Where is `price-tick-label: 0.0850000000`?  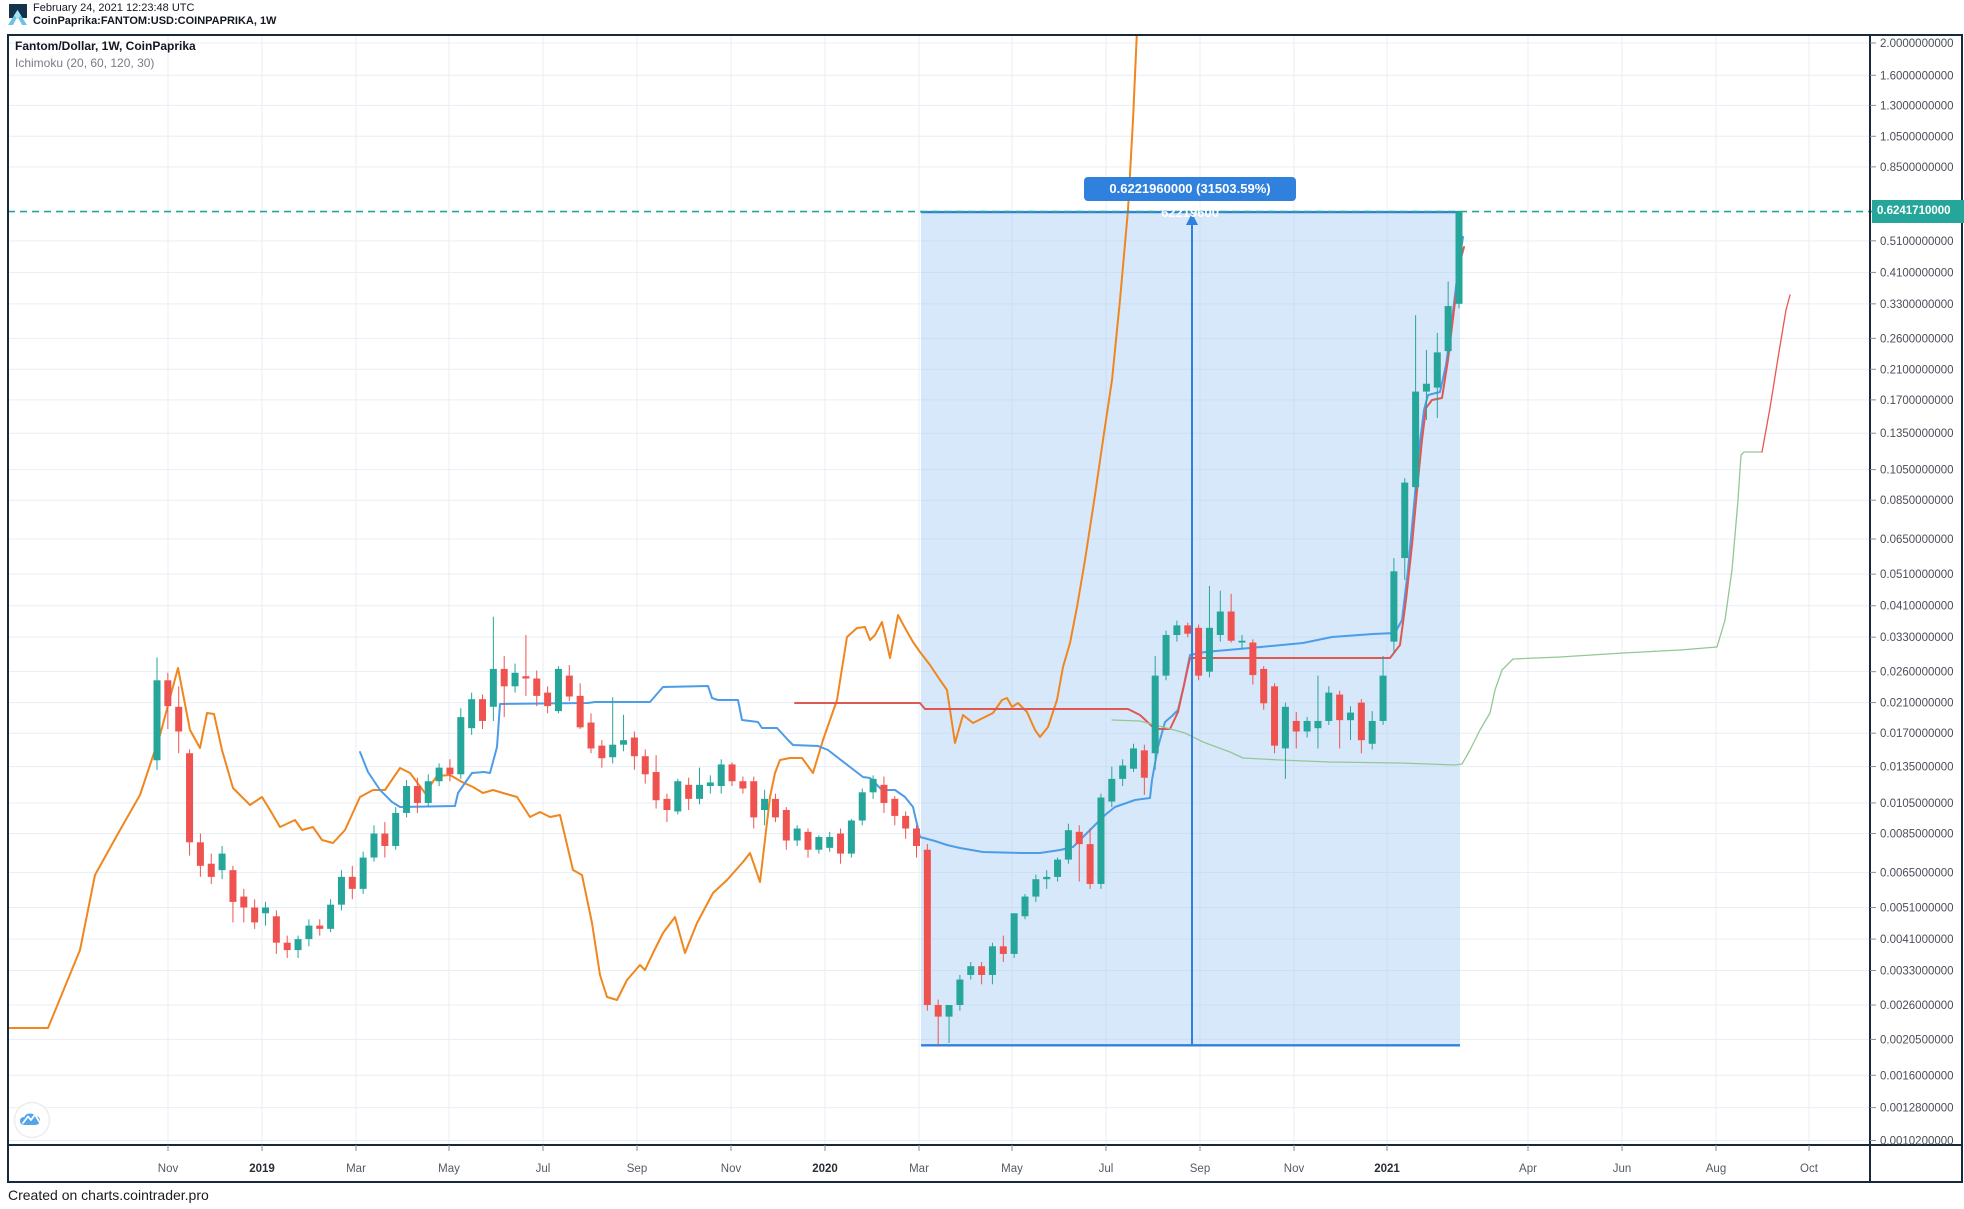
price-tick-label: 0.0850000000 is located at coordinates (1917, 501).